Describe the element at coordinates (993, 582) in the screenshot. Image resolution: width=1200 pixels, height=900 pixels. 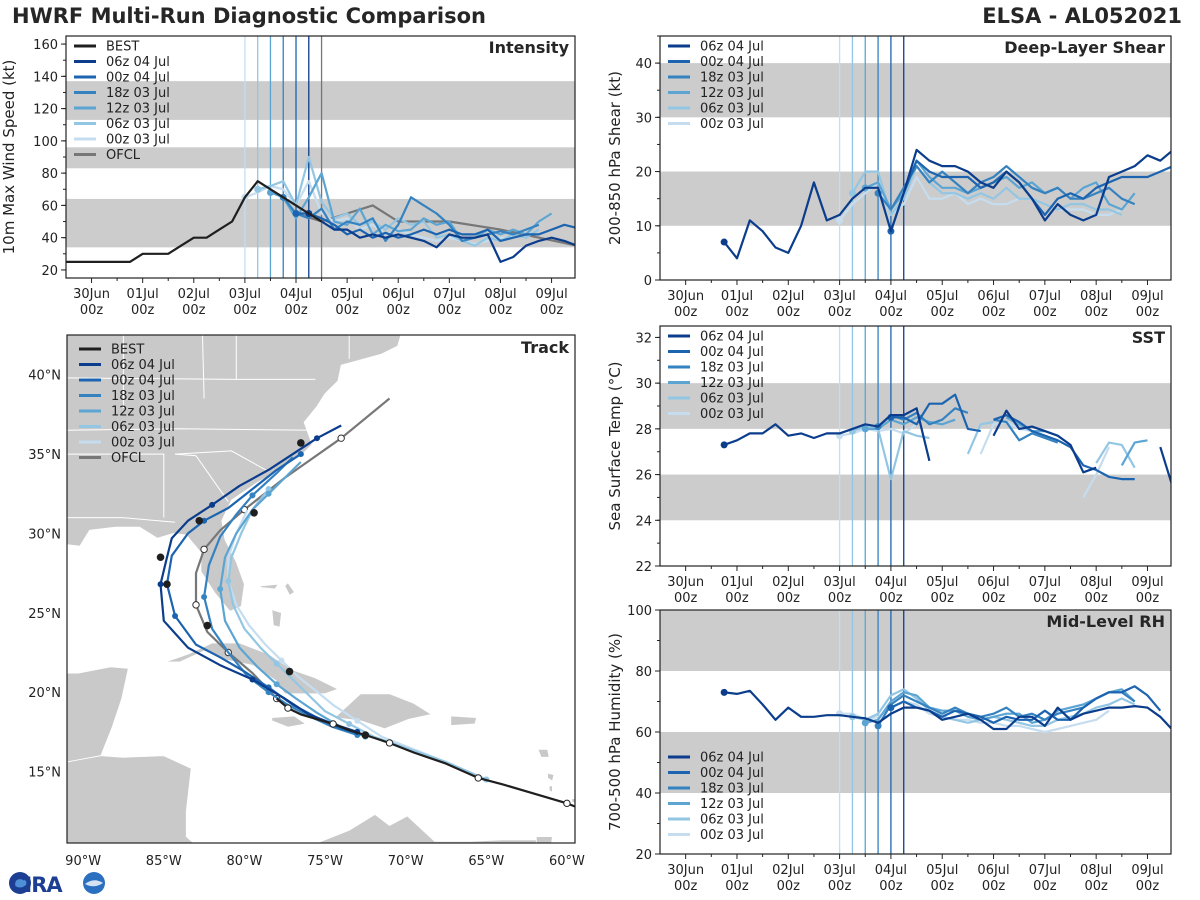
I see `sst-xtick-date: 06Jul` at that location.